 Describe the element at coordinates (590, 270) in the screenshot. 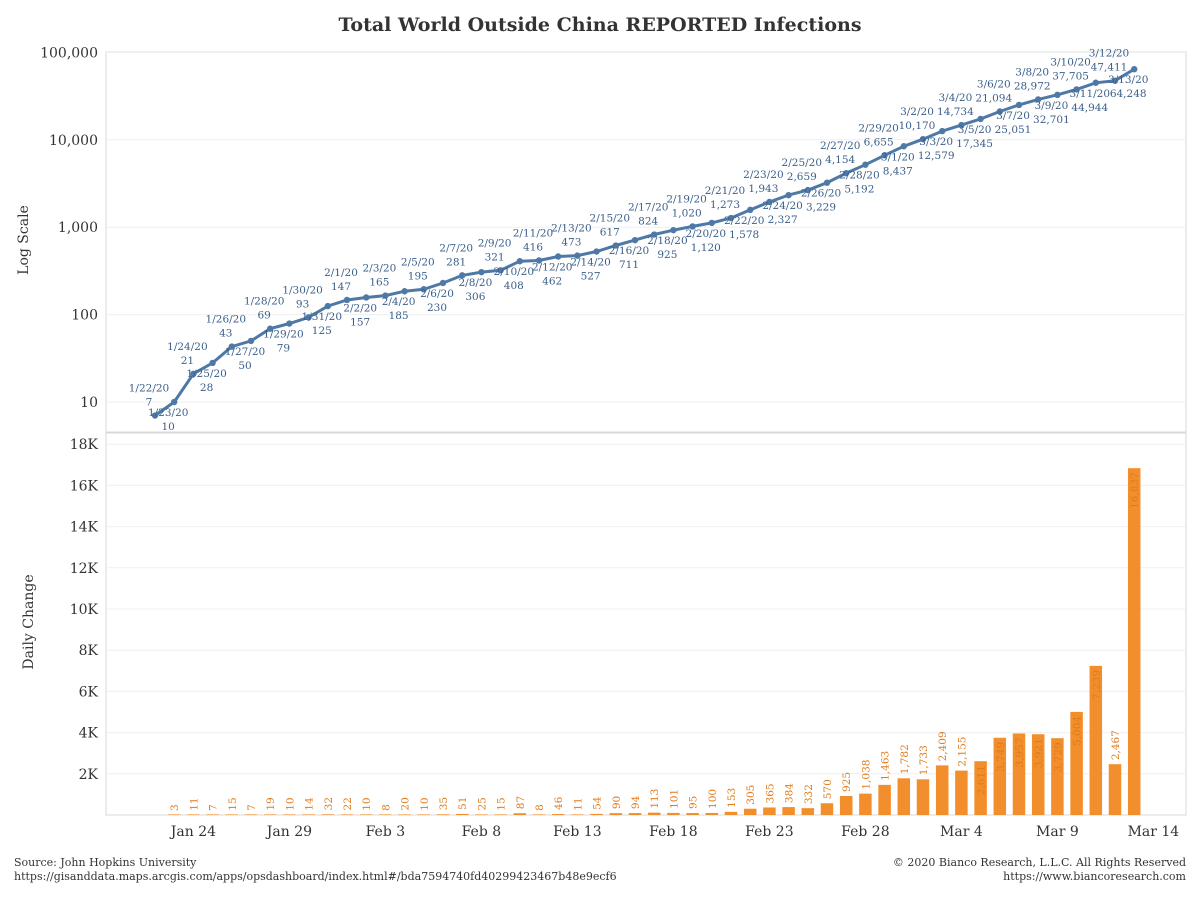

I see `line-label: 2/14/20 527` at that location.